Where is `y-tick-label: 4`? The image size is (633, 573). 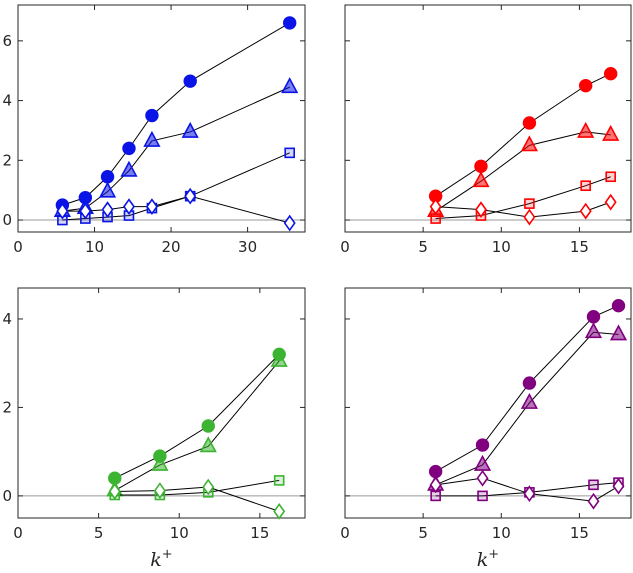 y-tick-label: 4 is located at coordinates (7, 319).